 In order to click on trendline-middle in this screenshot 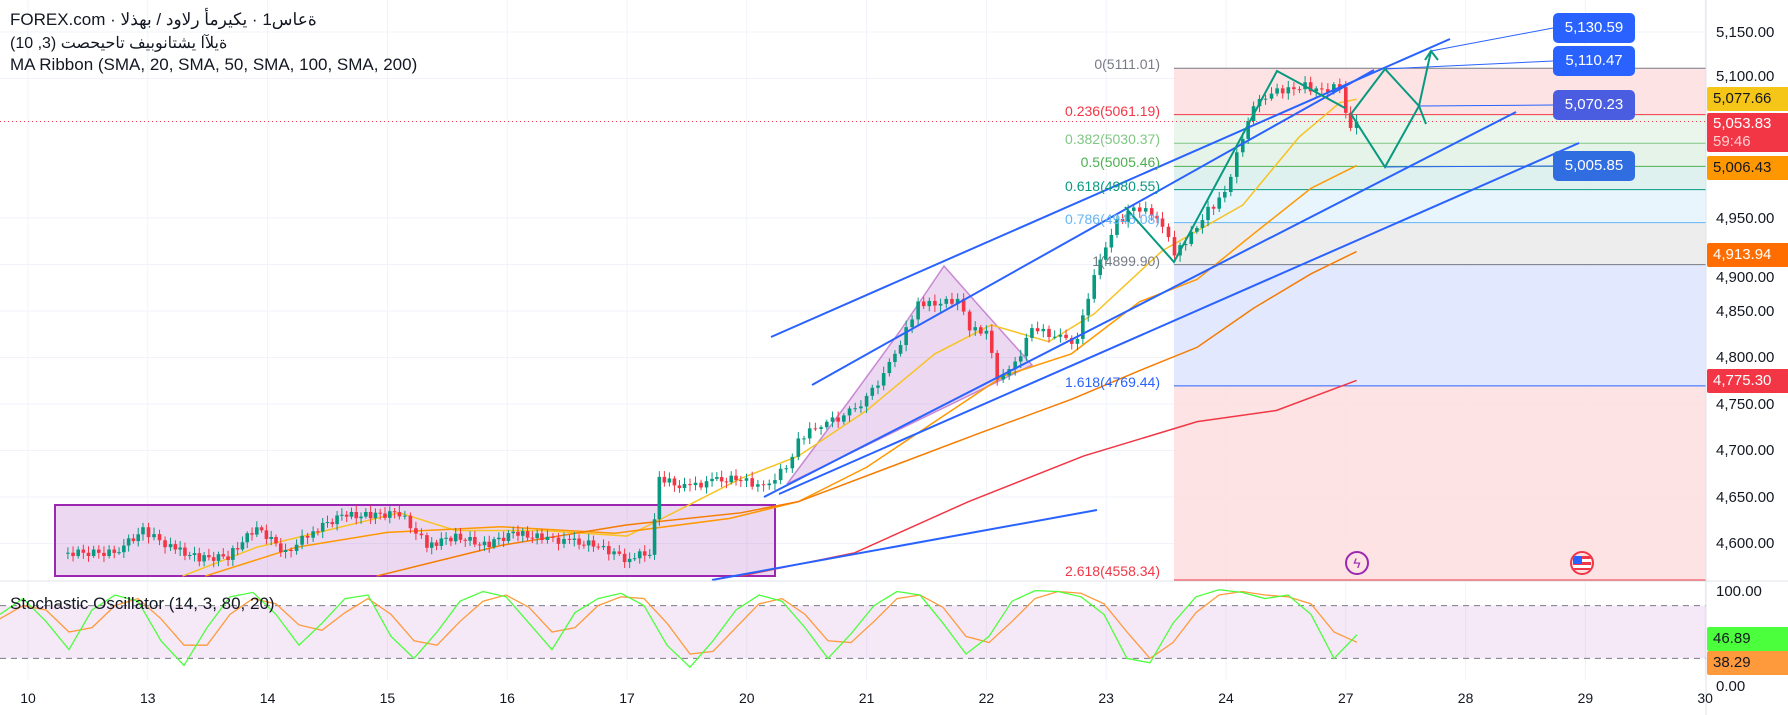, I will do `click(1093, 227)`.